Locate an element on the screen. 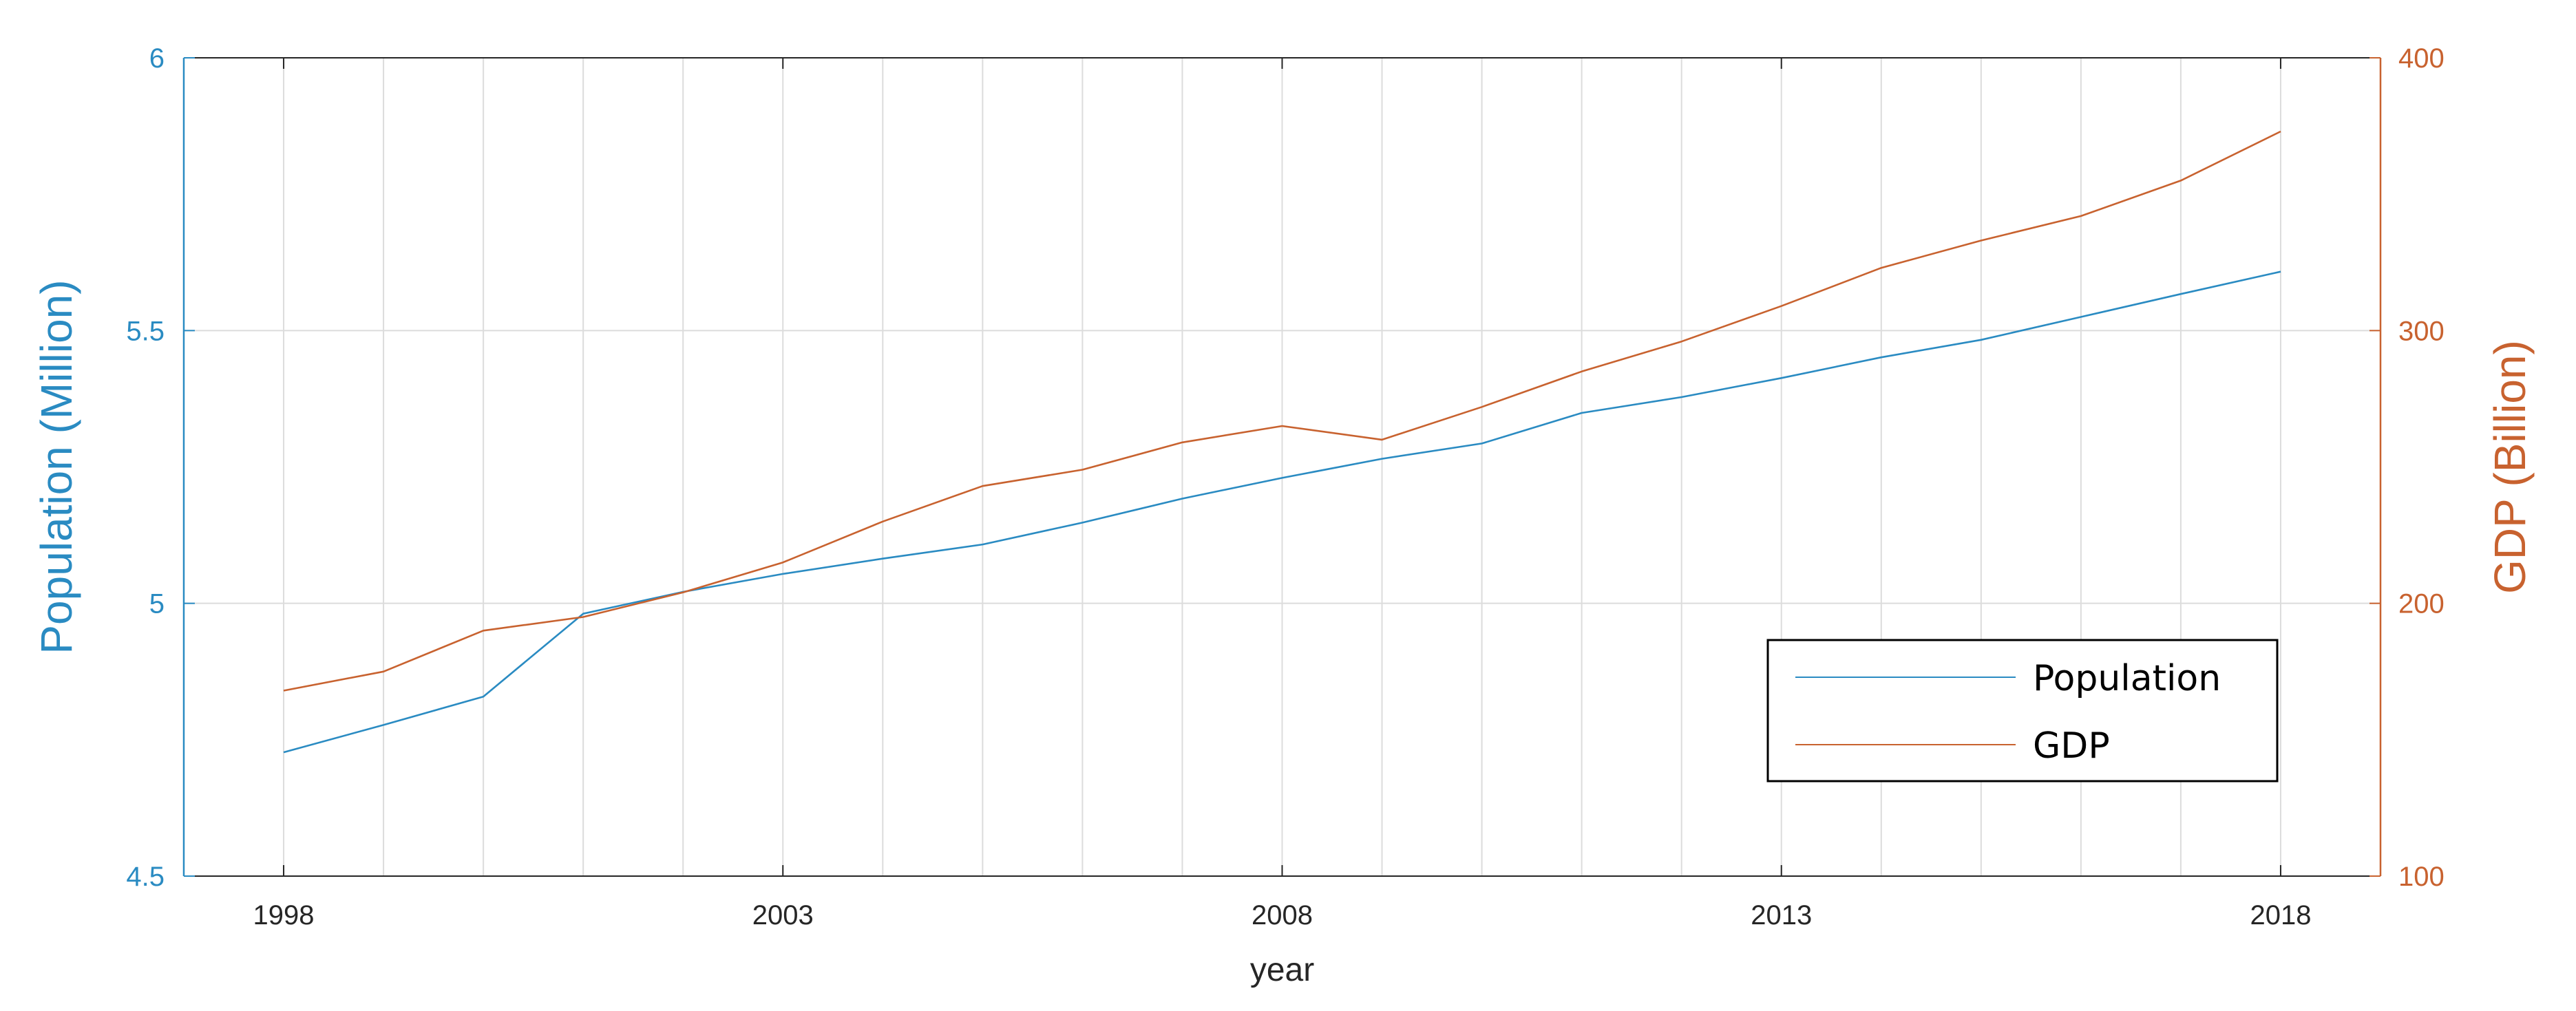  legend-box is located at coordinates (2023, 711).